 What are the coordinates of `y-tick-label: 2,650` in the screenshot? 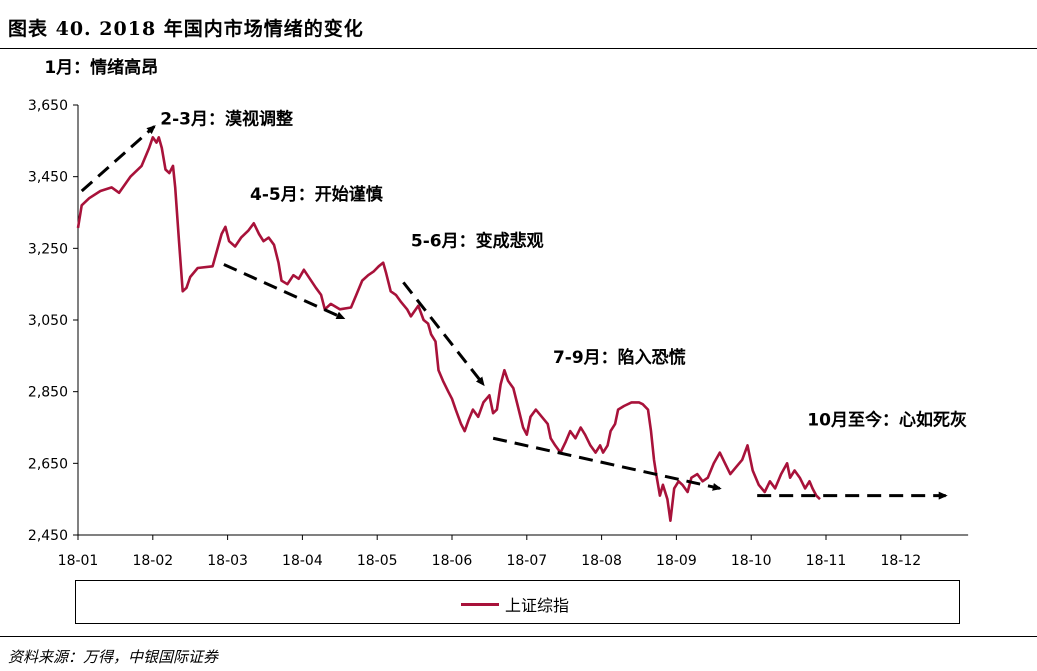 It's located at (48, 464).